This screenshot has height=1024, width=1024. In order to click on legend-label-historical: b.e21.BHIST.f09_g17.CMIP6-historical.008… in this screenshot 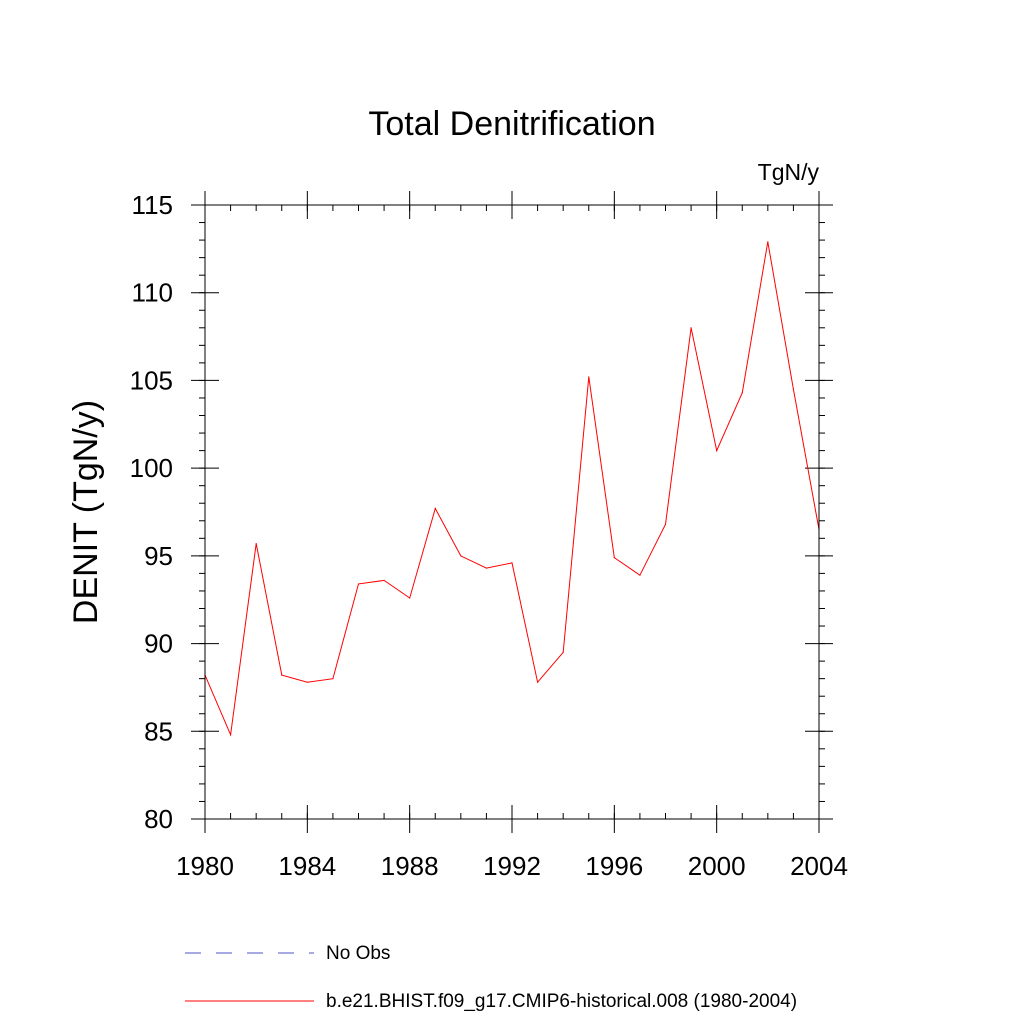, I will do `click(561, 1001)`.